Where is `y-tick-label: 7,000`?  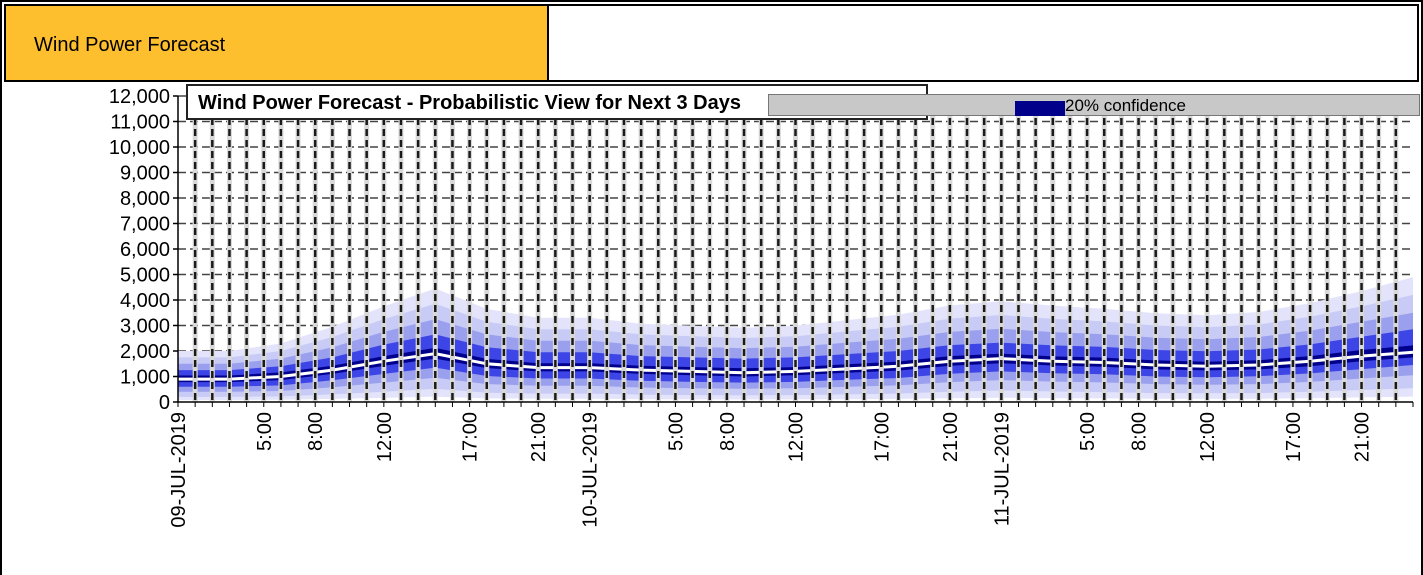 y-tick-label: 7,000 is located at coordinates (145, 225).